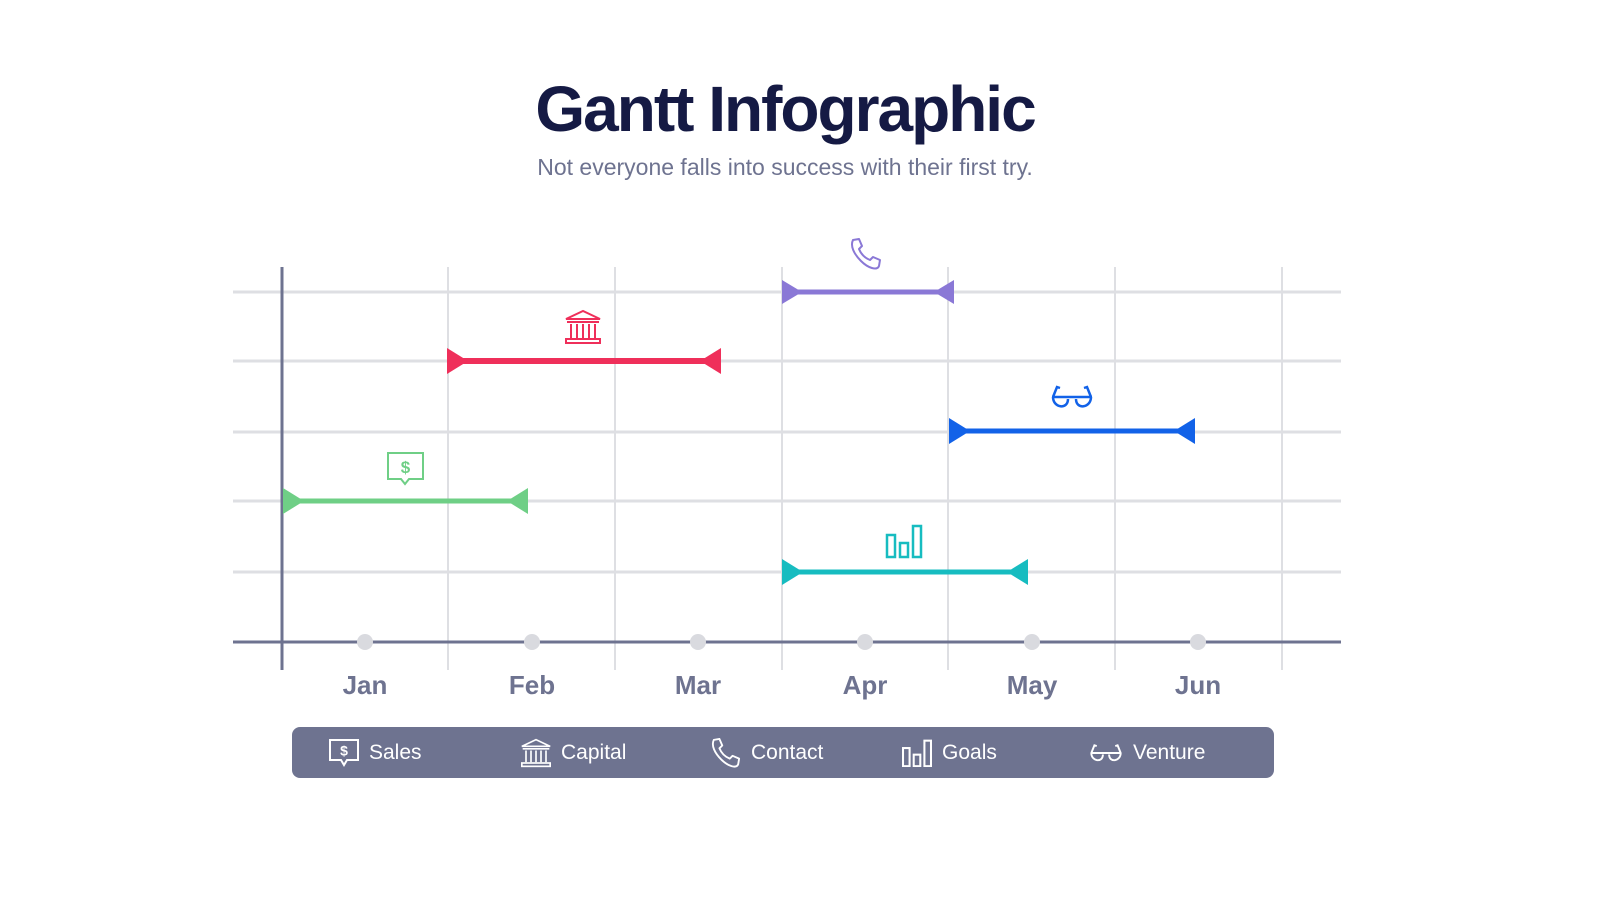 The image size is (1600, 900). I want to click on legend-label-venture: Venture, so click(1169, 752).